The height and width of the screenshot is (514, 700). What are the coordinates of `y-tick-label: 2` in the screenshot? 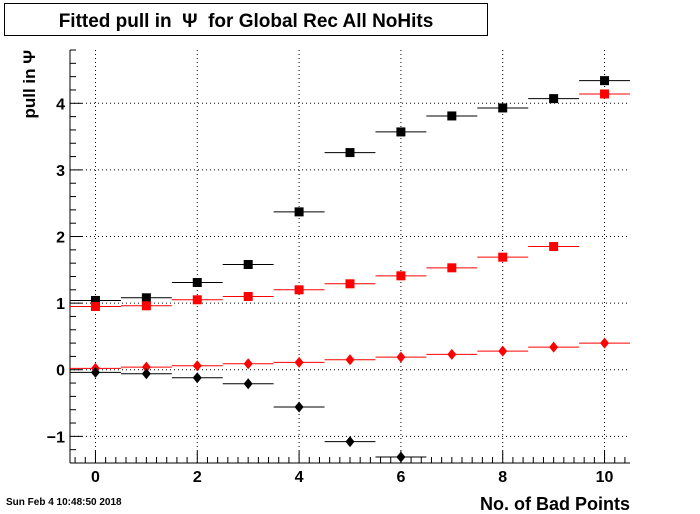 It's located at (60, 238).